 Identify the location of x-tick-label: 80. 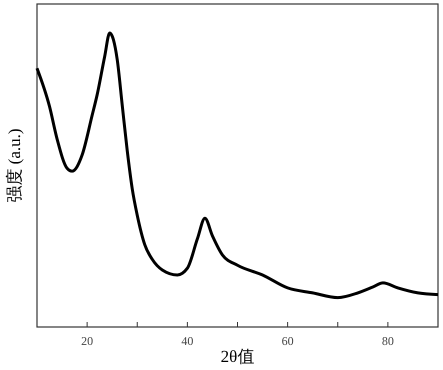
(388, 341).